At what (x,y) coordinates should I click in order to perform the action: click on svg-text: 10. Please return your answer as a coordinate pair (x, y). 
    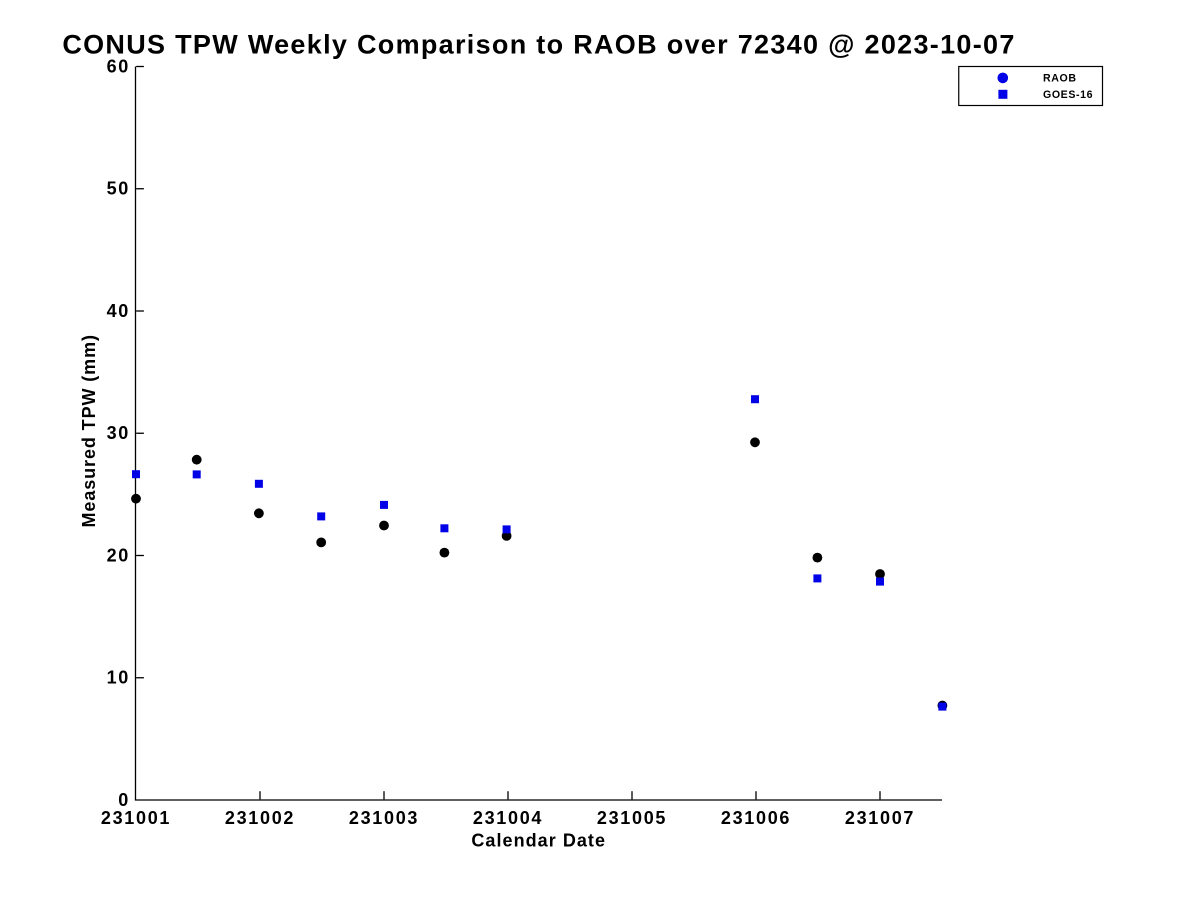
    Looking at the image, I should click on (118, 678).